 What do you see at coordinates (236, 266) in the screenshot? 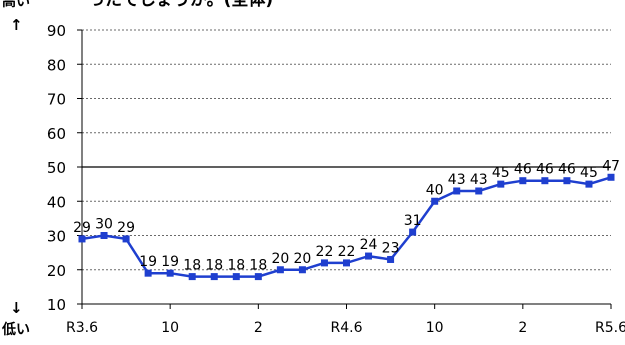
I see `data-label-7: 18` at bounding box center [236, 266].